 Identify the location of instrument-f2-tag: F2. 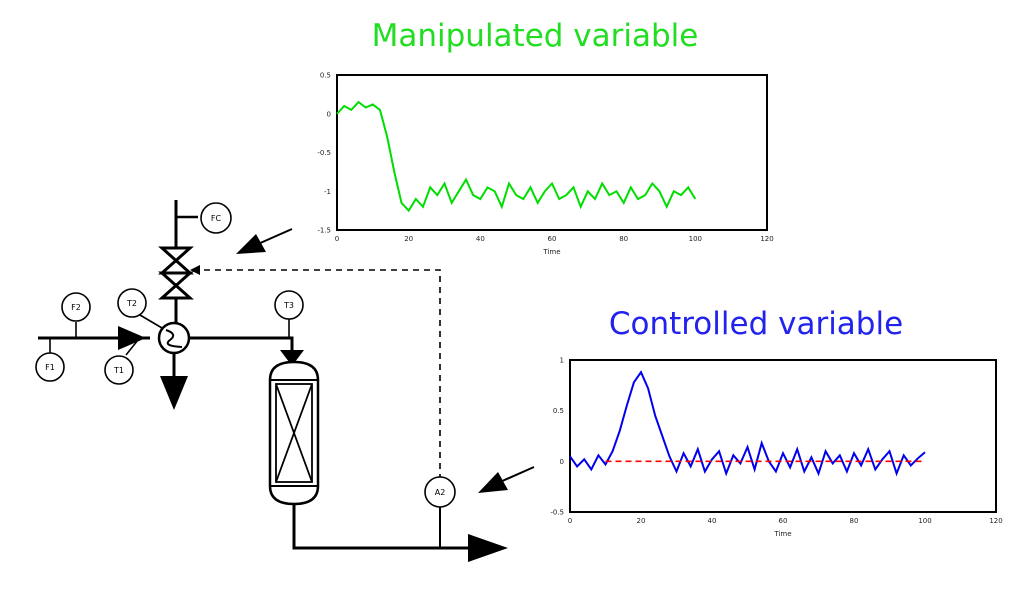
(76, 307).